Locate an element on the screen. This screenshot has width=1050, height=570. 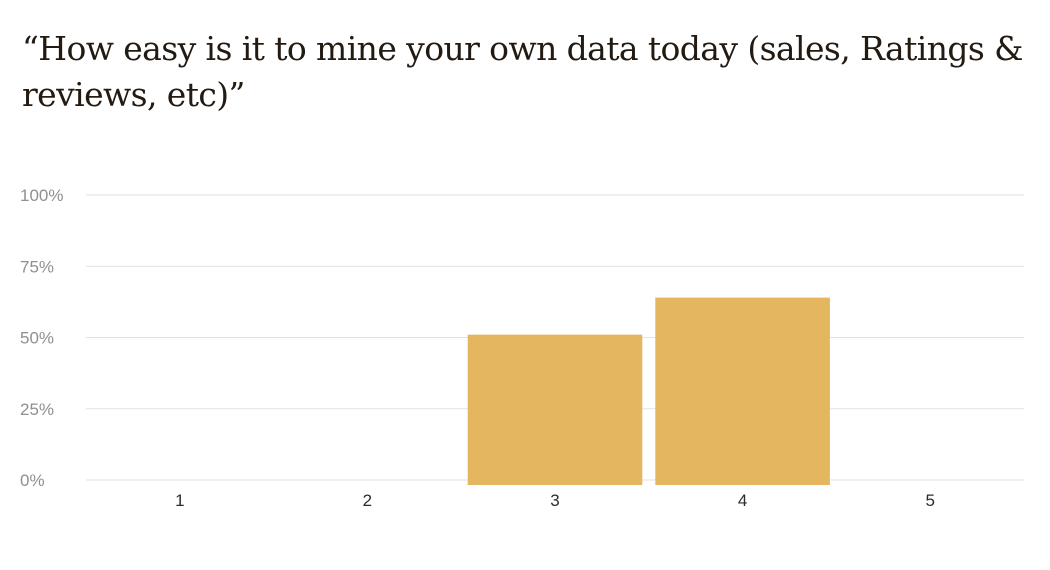
x-axis-ticks: 1 2 3 4 5 is located at coordinates (555, 500).